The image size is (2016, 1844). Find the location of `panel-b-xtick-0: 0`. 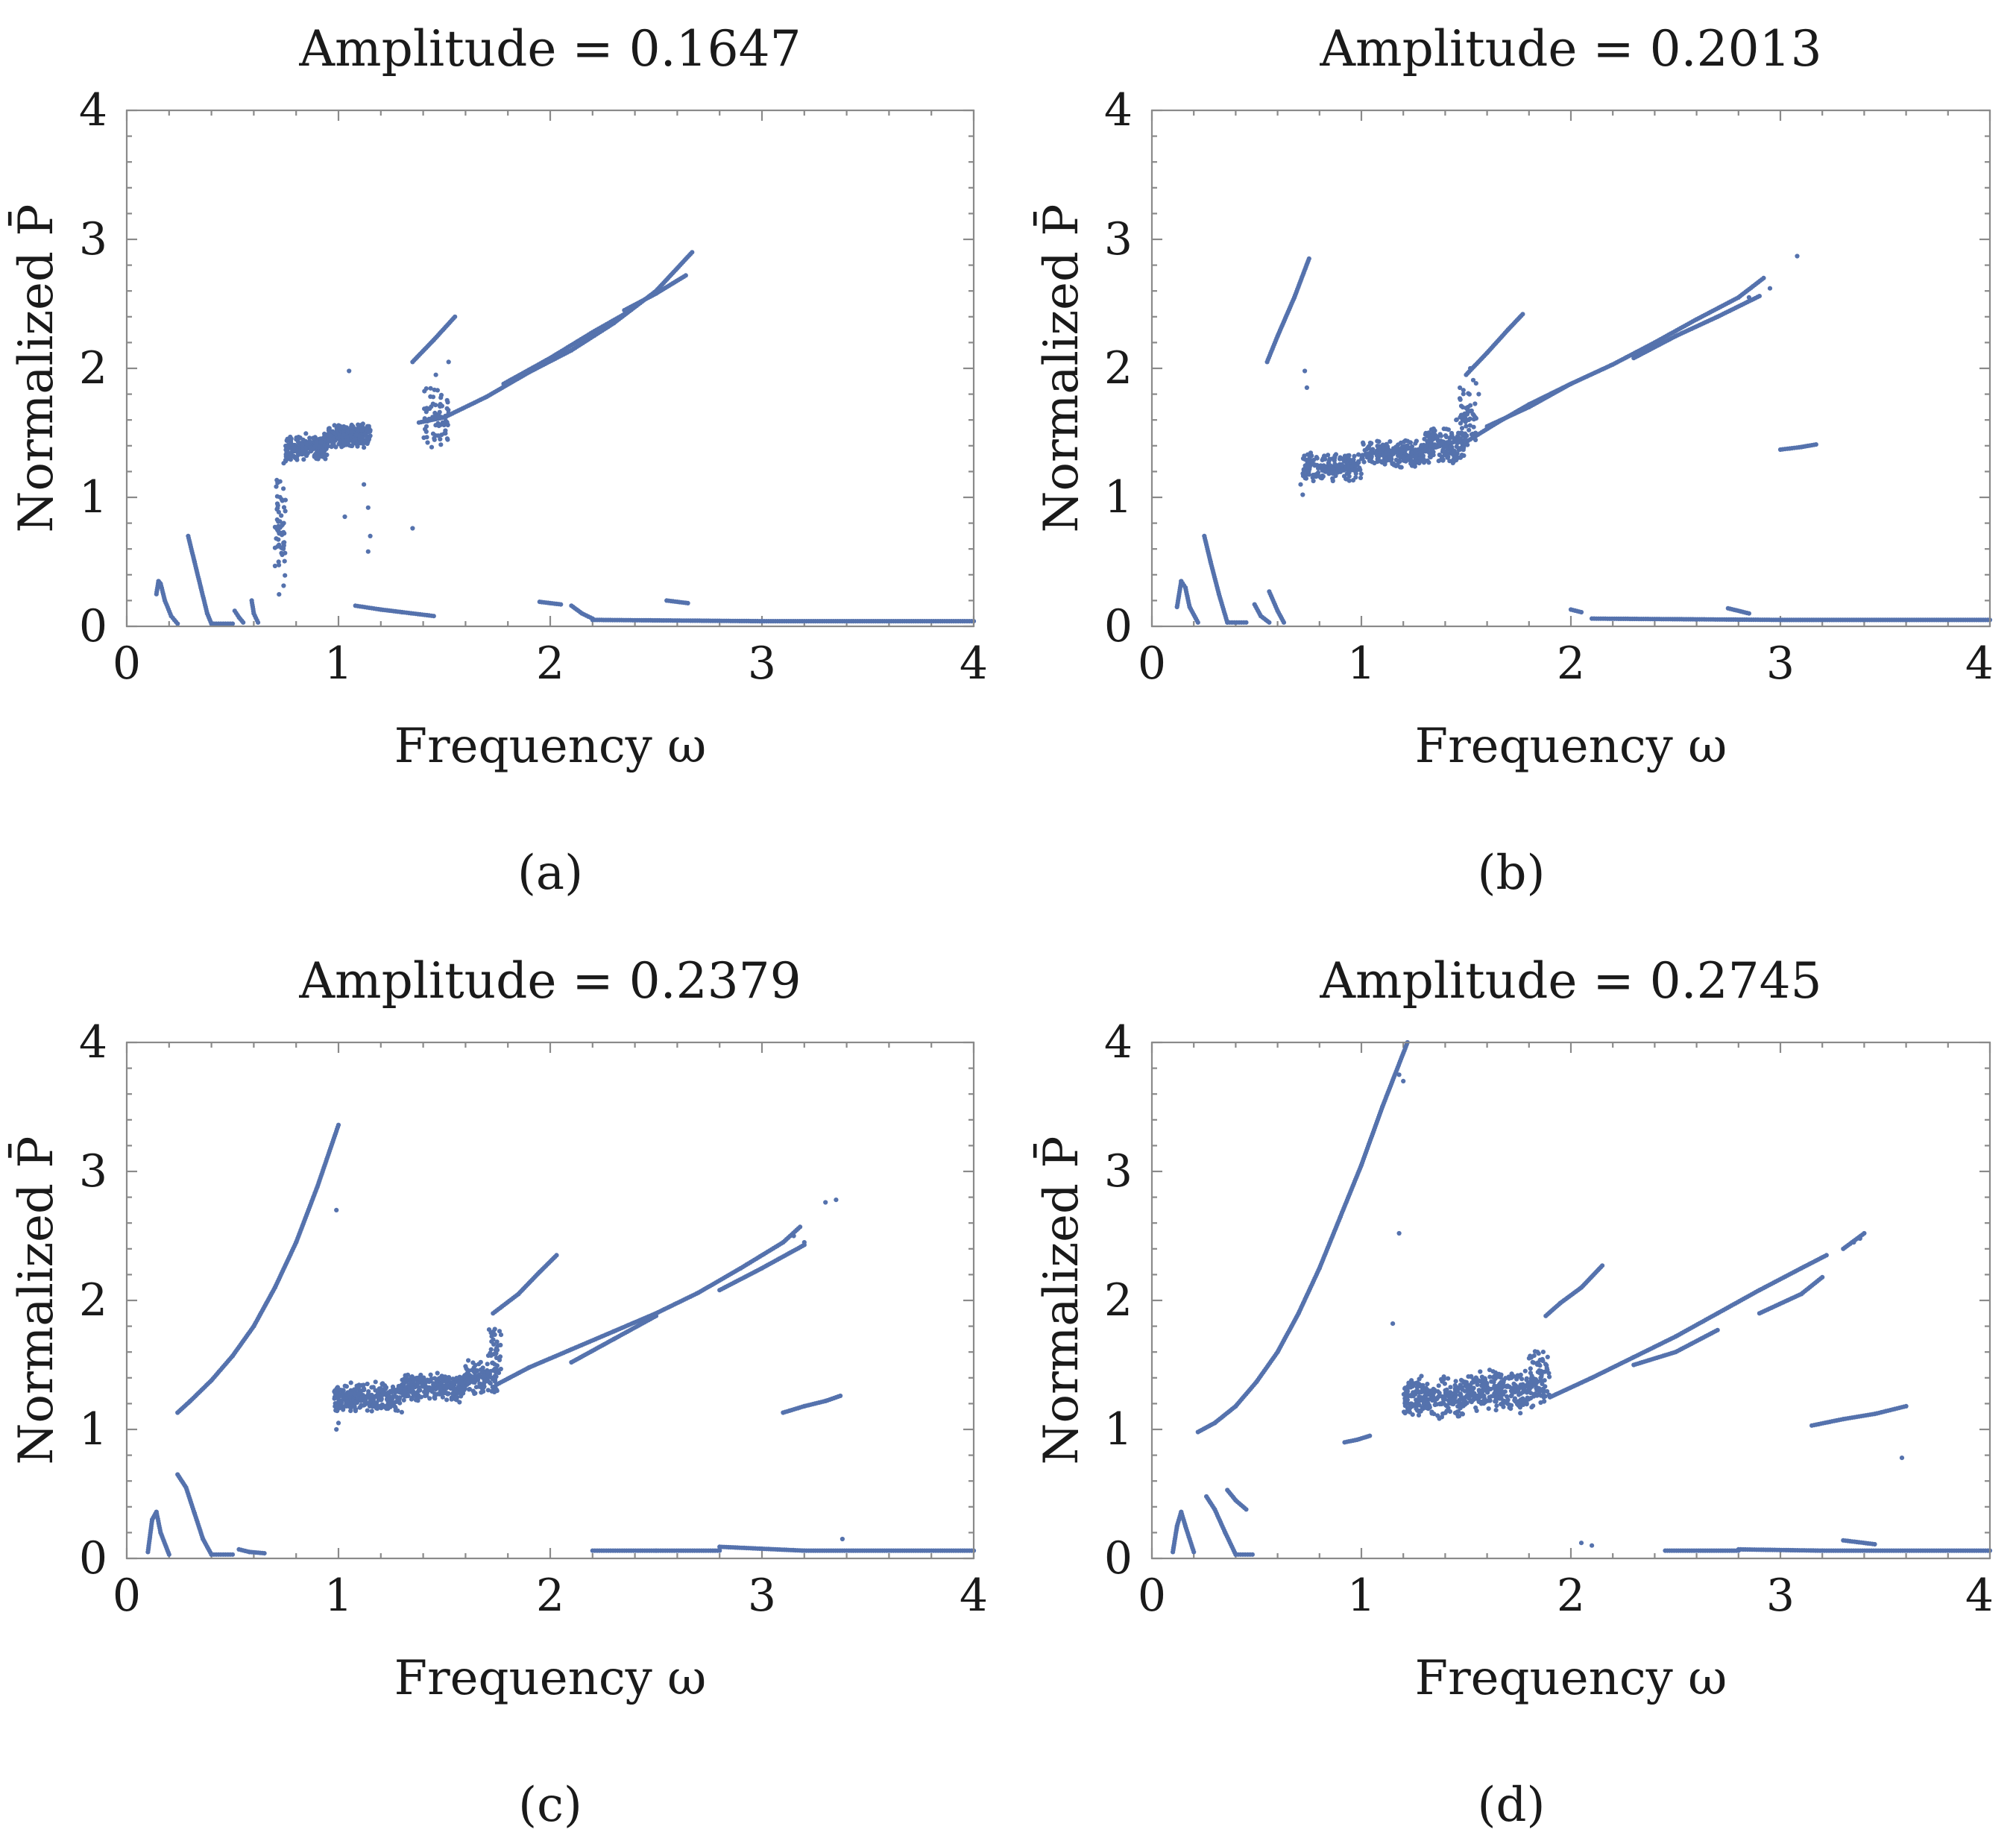

panel-b-xtick-0: 0 is located at coordinates (1152, 664).